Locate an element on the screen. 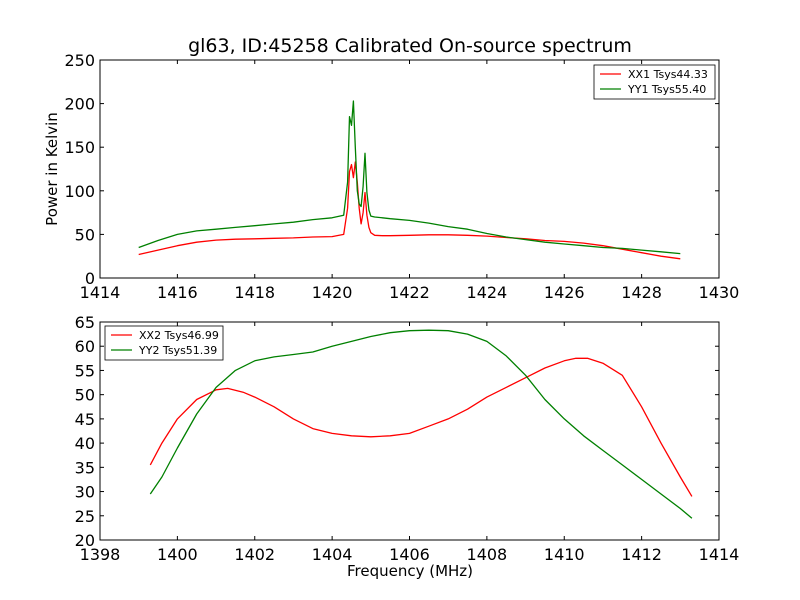 The width and height of the screenshot is (800, 600). y-tick-label: 30 is located at coordinates (85, 492).